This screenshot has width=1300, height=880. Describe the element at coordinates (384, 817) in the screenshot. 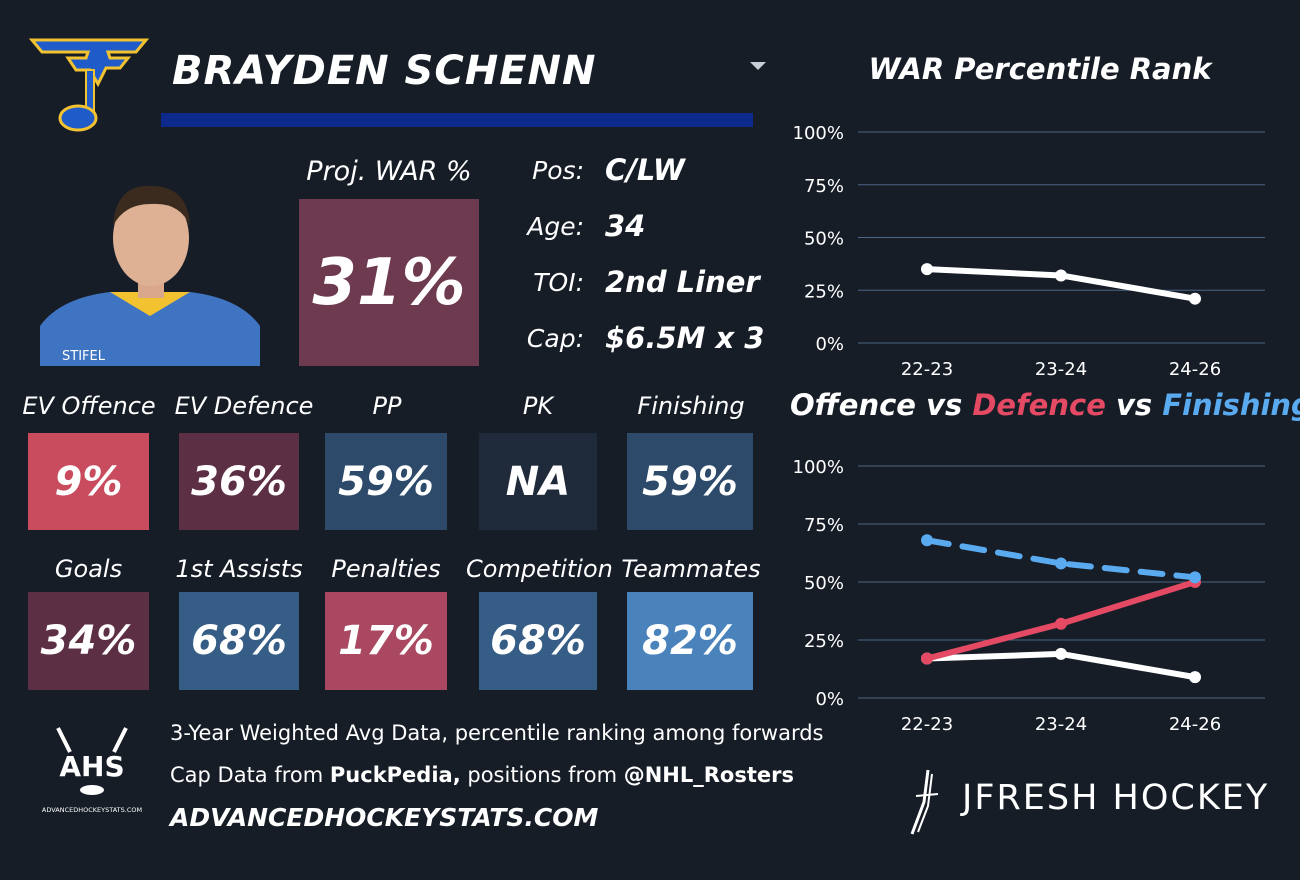

I see `website-link: ADVANCEDHOCKEYSTATS.COM` at that location.